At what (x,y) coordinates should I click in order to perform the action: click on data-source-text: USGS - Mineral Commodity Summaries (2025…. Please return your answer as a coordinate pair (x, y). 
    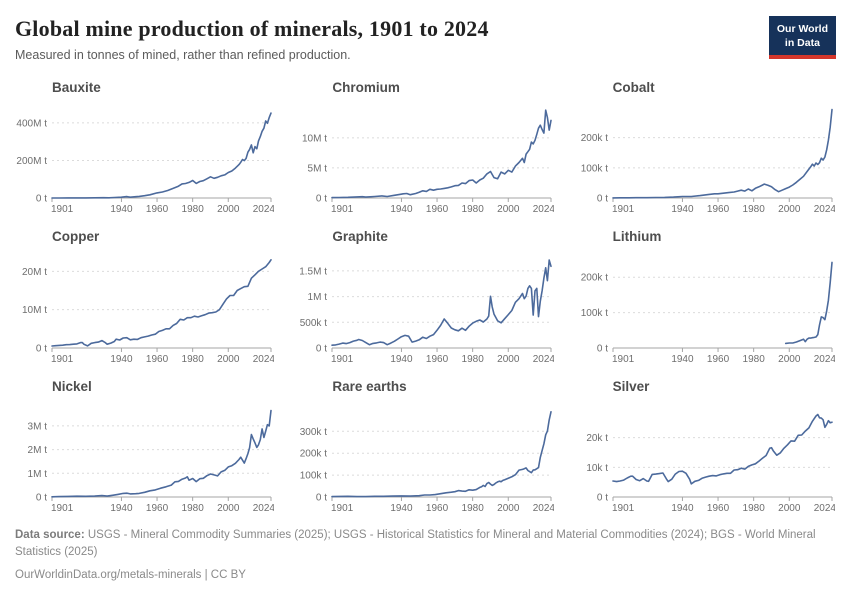
    Looking at the image, I should click on (415, 543).